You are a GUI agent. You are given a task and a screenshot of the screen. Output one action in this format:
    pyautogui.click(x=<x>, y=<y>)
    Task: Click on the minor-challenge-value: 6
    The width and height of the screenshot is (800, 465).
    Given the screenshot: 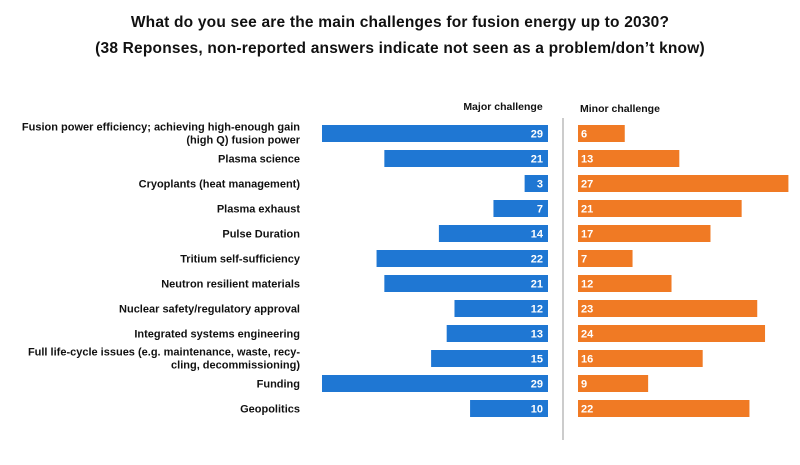 What is the action you would take?
    pyautogui.click(x=584, y=135)
    